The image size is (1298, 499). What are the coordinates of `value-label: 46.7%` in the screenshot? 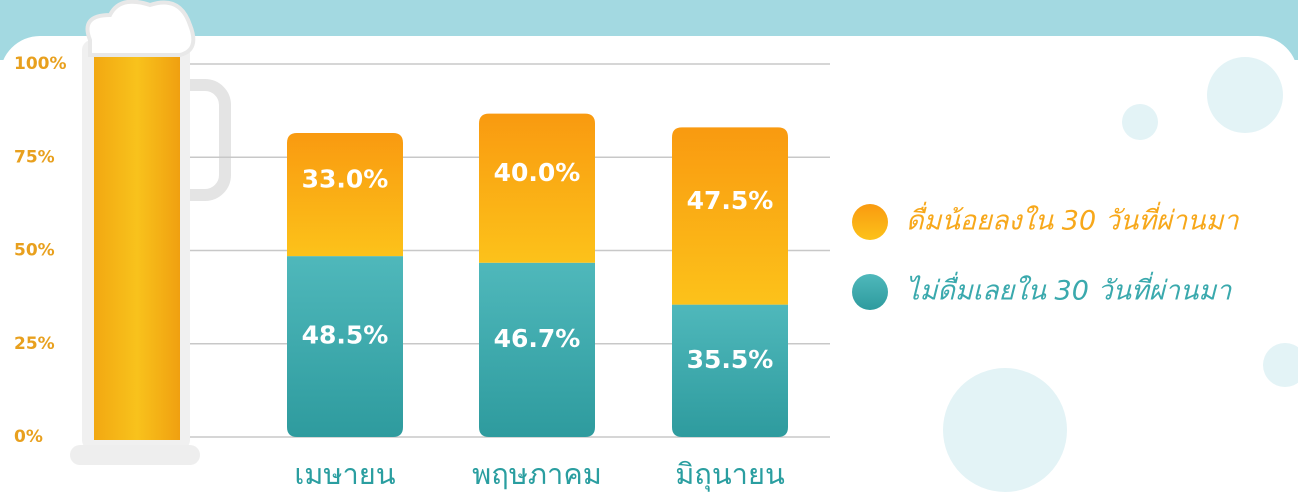 It's located at (537, 338).